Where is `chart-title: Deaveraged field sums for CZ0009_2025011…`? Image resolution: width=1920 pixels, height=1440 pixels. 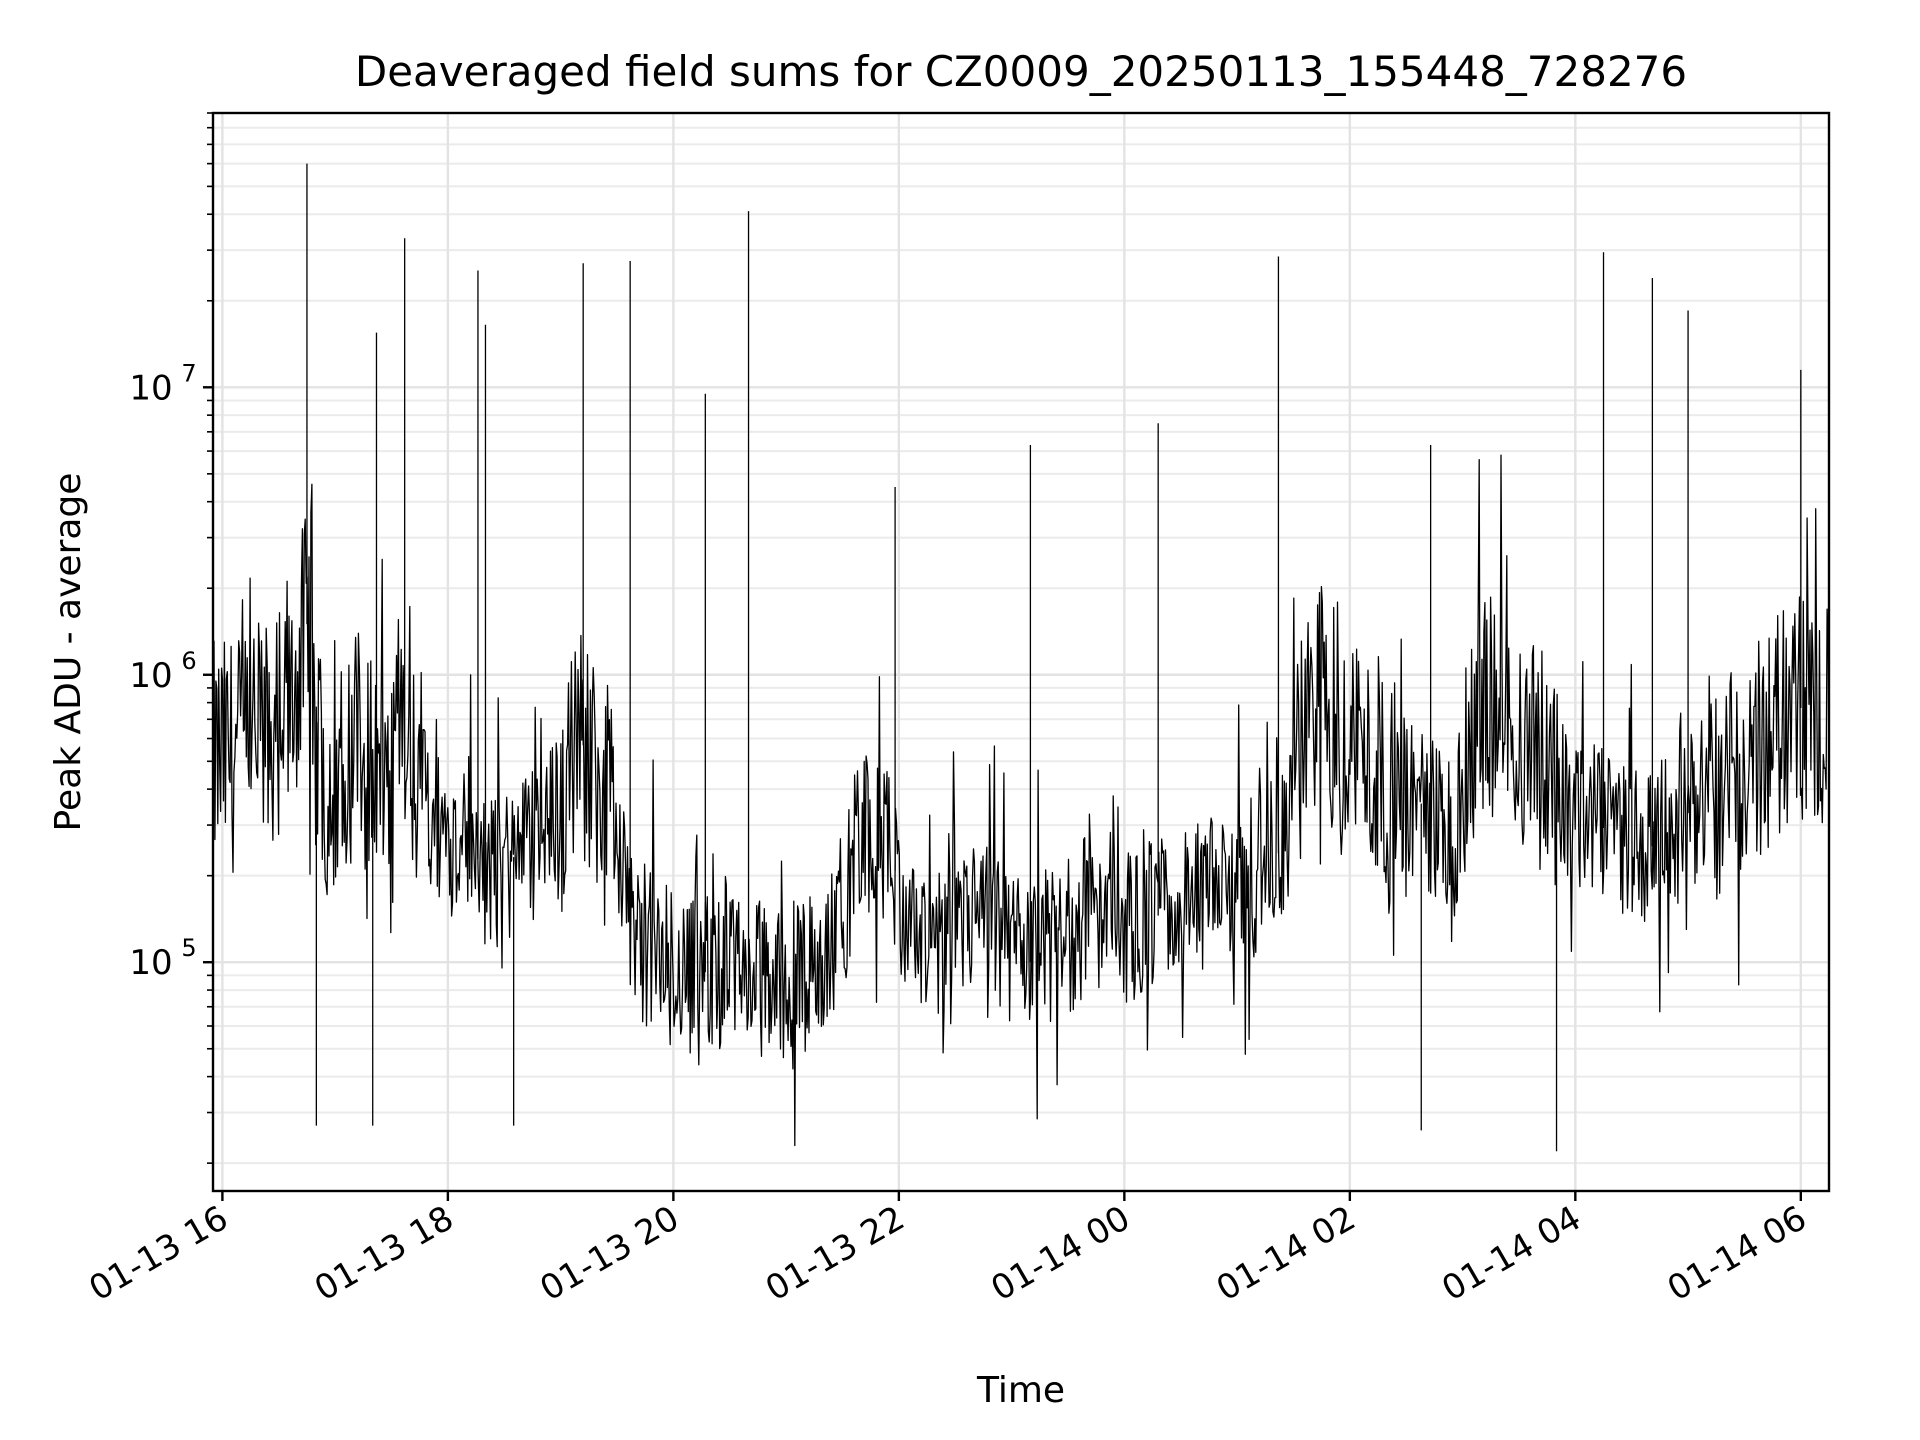 chart-title: Deaveraged field sums for CZ0009_2025011… is located at coordinates (1021, 71).